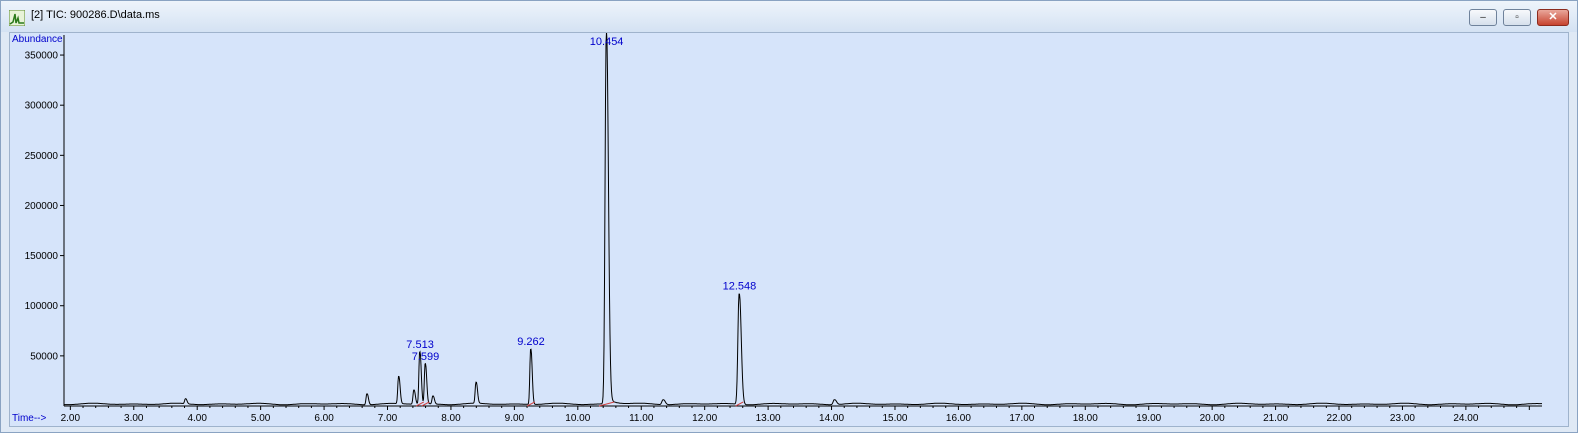  Describe the element at coordinates (789, 16) in the screenshot. I see `title-bar: [2] TIC: 900286.D\data.ms – ▫ ✕` at that location.